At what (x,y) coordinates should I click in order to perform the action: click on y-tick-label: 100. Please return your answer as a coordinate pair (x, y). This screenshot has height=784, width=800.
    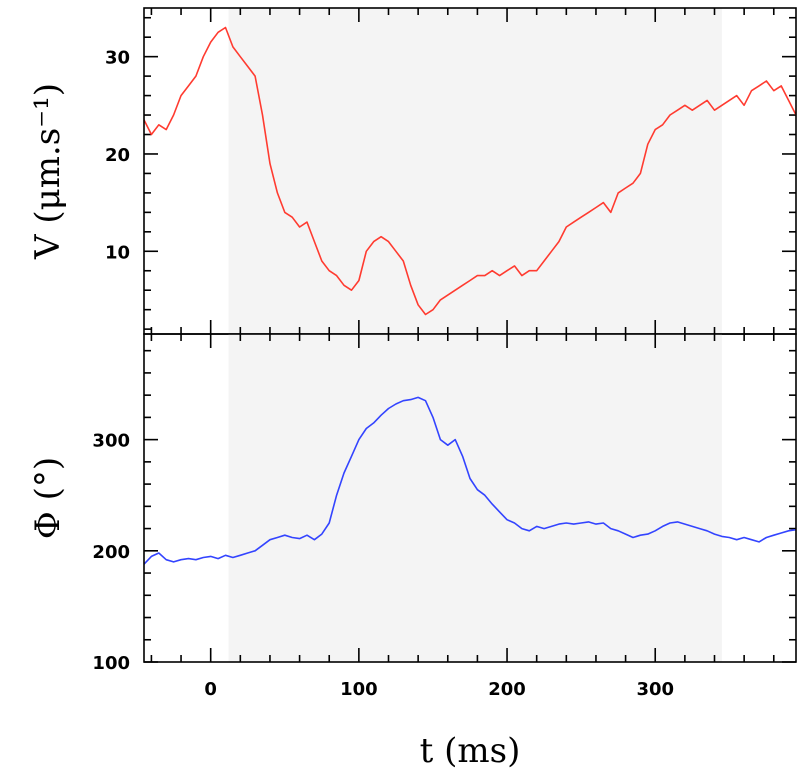
    Looking at the image, I should click on (111, 663).